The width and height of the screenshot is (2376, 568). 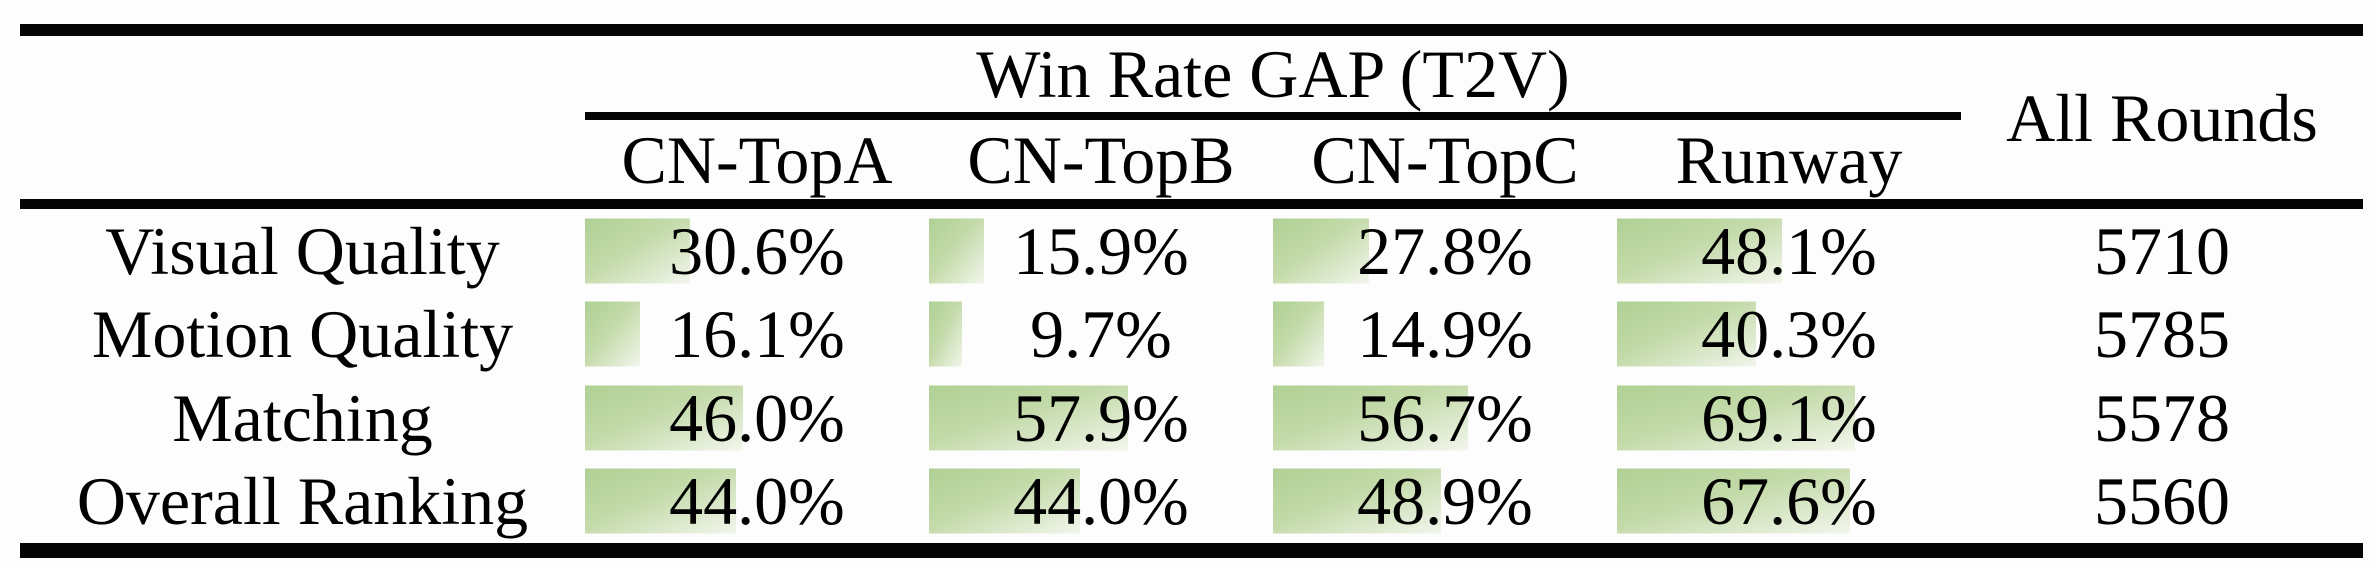 I want to click on win-rate-value: 30.6%, so click(x=757, y=250).